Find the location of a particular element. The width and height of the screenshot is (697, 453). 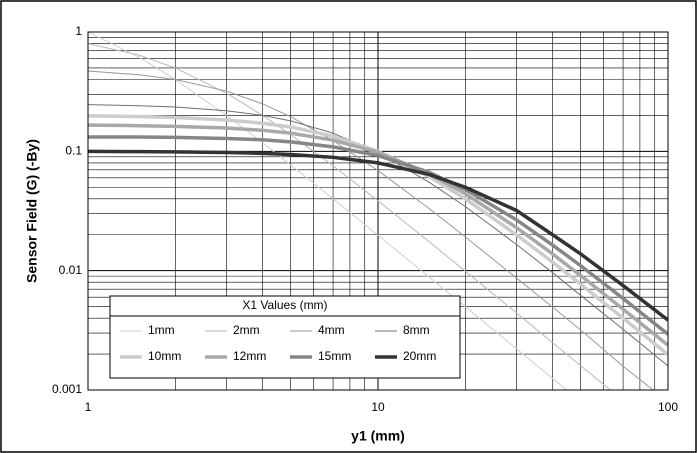

y-tick-label: 1 is located at coordinates (78, 31).